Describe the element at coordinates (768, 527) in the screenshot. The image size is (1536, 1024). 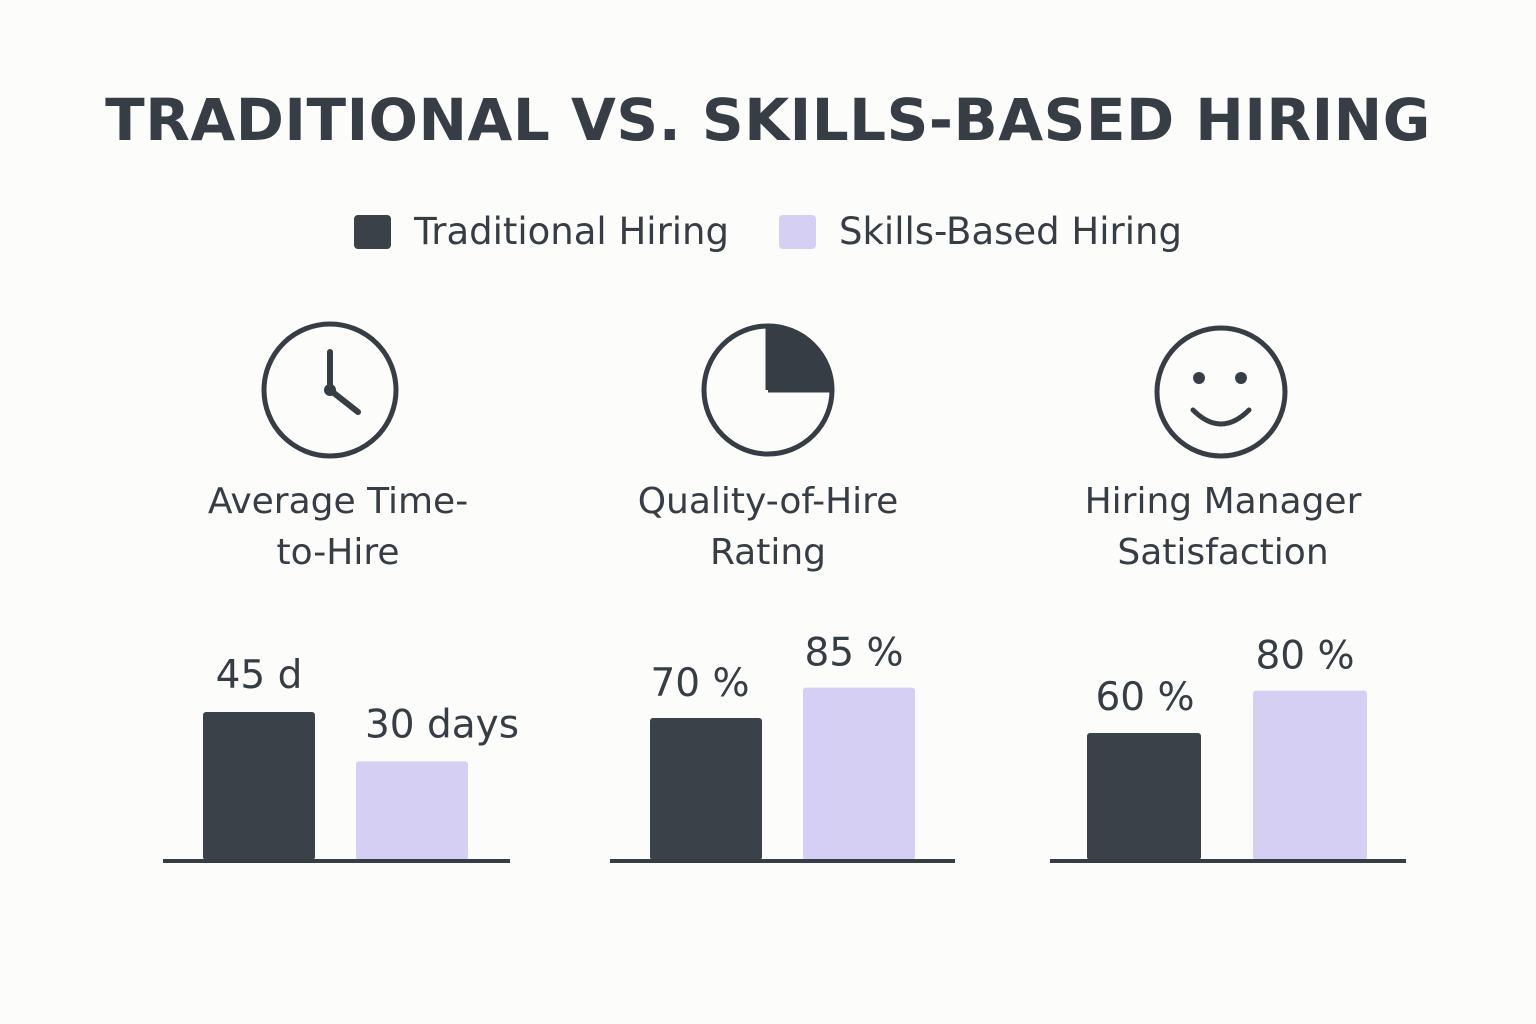
I see `metric-label-quality-of-hire: Quality-of-Hire Rating` at that location.